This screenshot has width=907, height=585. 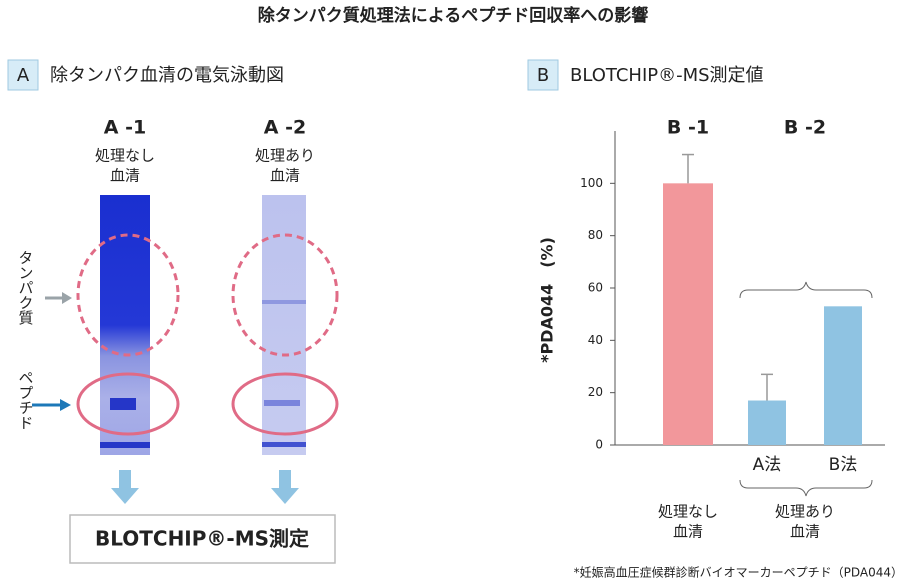 What do you see at coordinates (125, 128) in the screenshot?
I see `lane-name: A -1` at bounding box center [125, 128].